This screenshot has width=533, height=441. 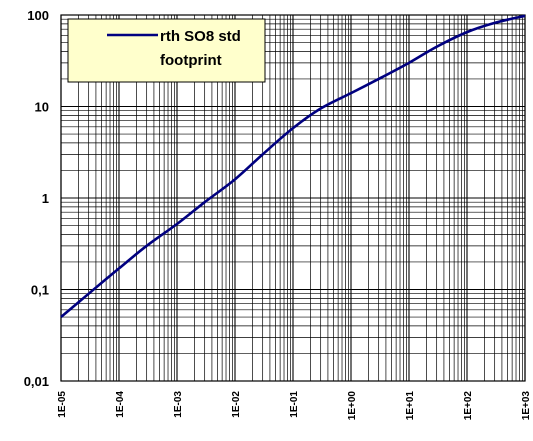 I want to click on x-tick-label: 1E+01, so click(x=410, y=406).